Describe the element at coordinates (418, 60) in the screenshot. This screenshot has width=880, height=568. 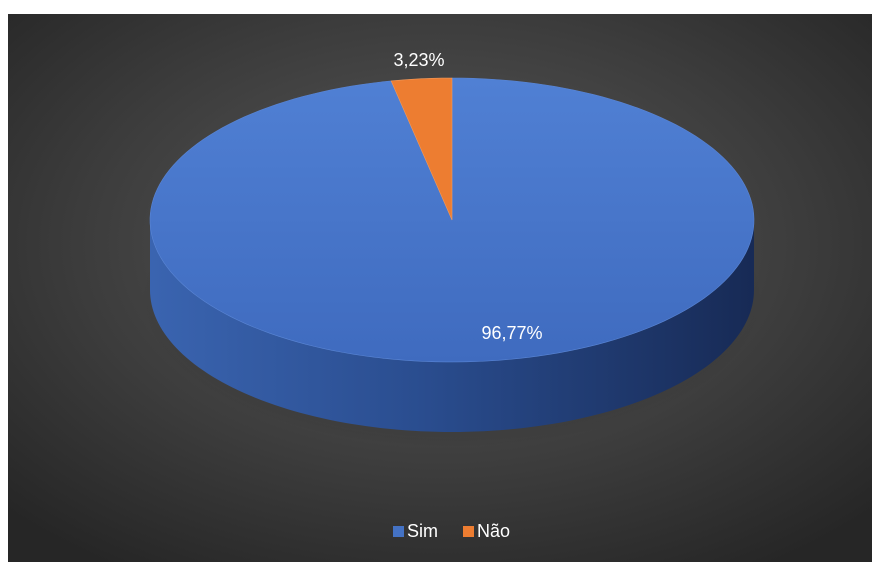
I see `data-label-nao: 3,23%` at that location.